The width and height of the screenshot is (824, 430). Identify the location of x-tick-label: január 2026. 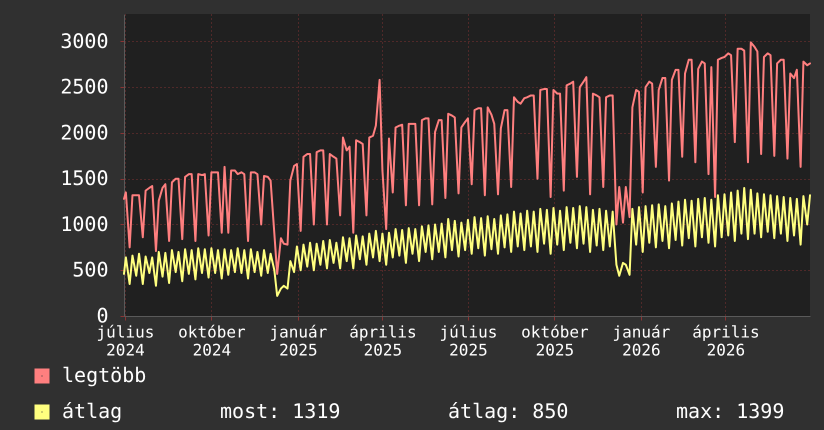
(641, 341).